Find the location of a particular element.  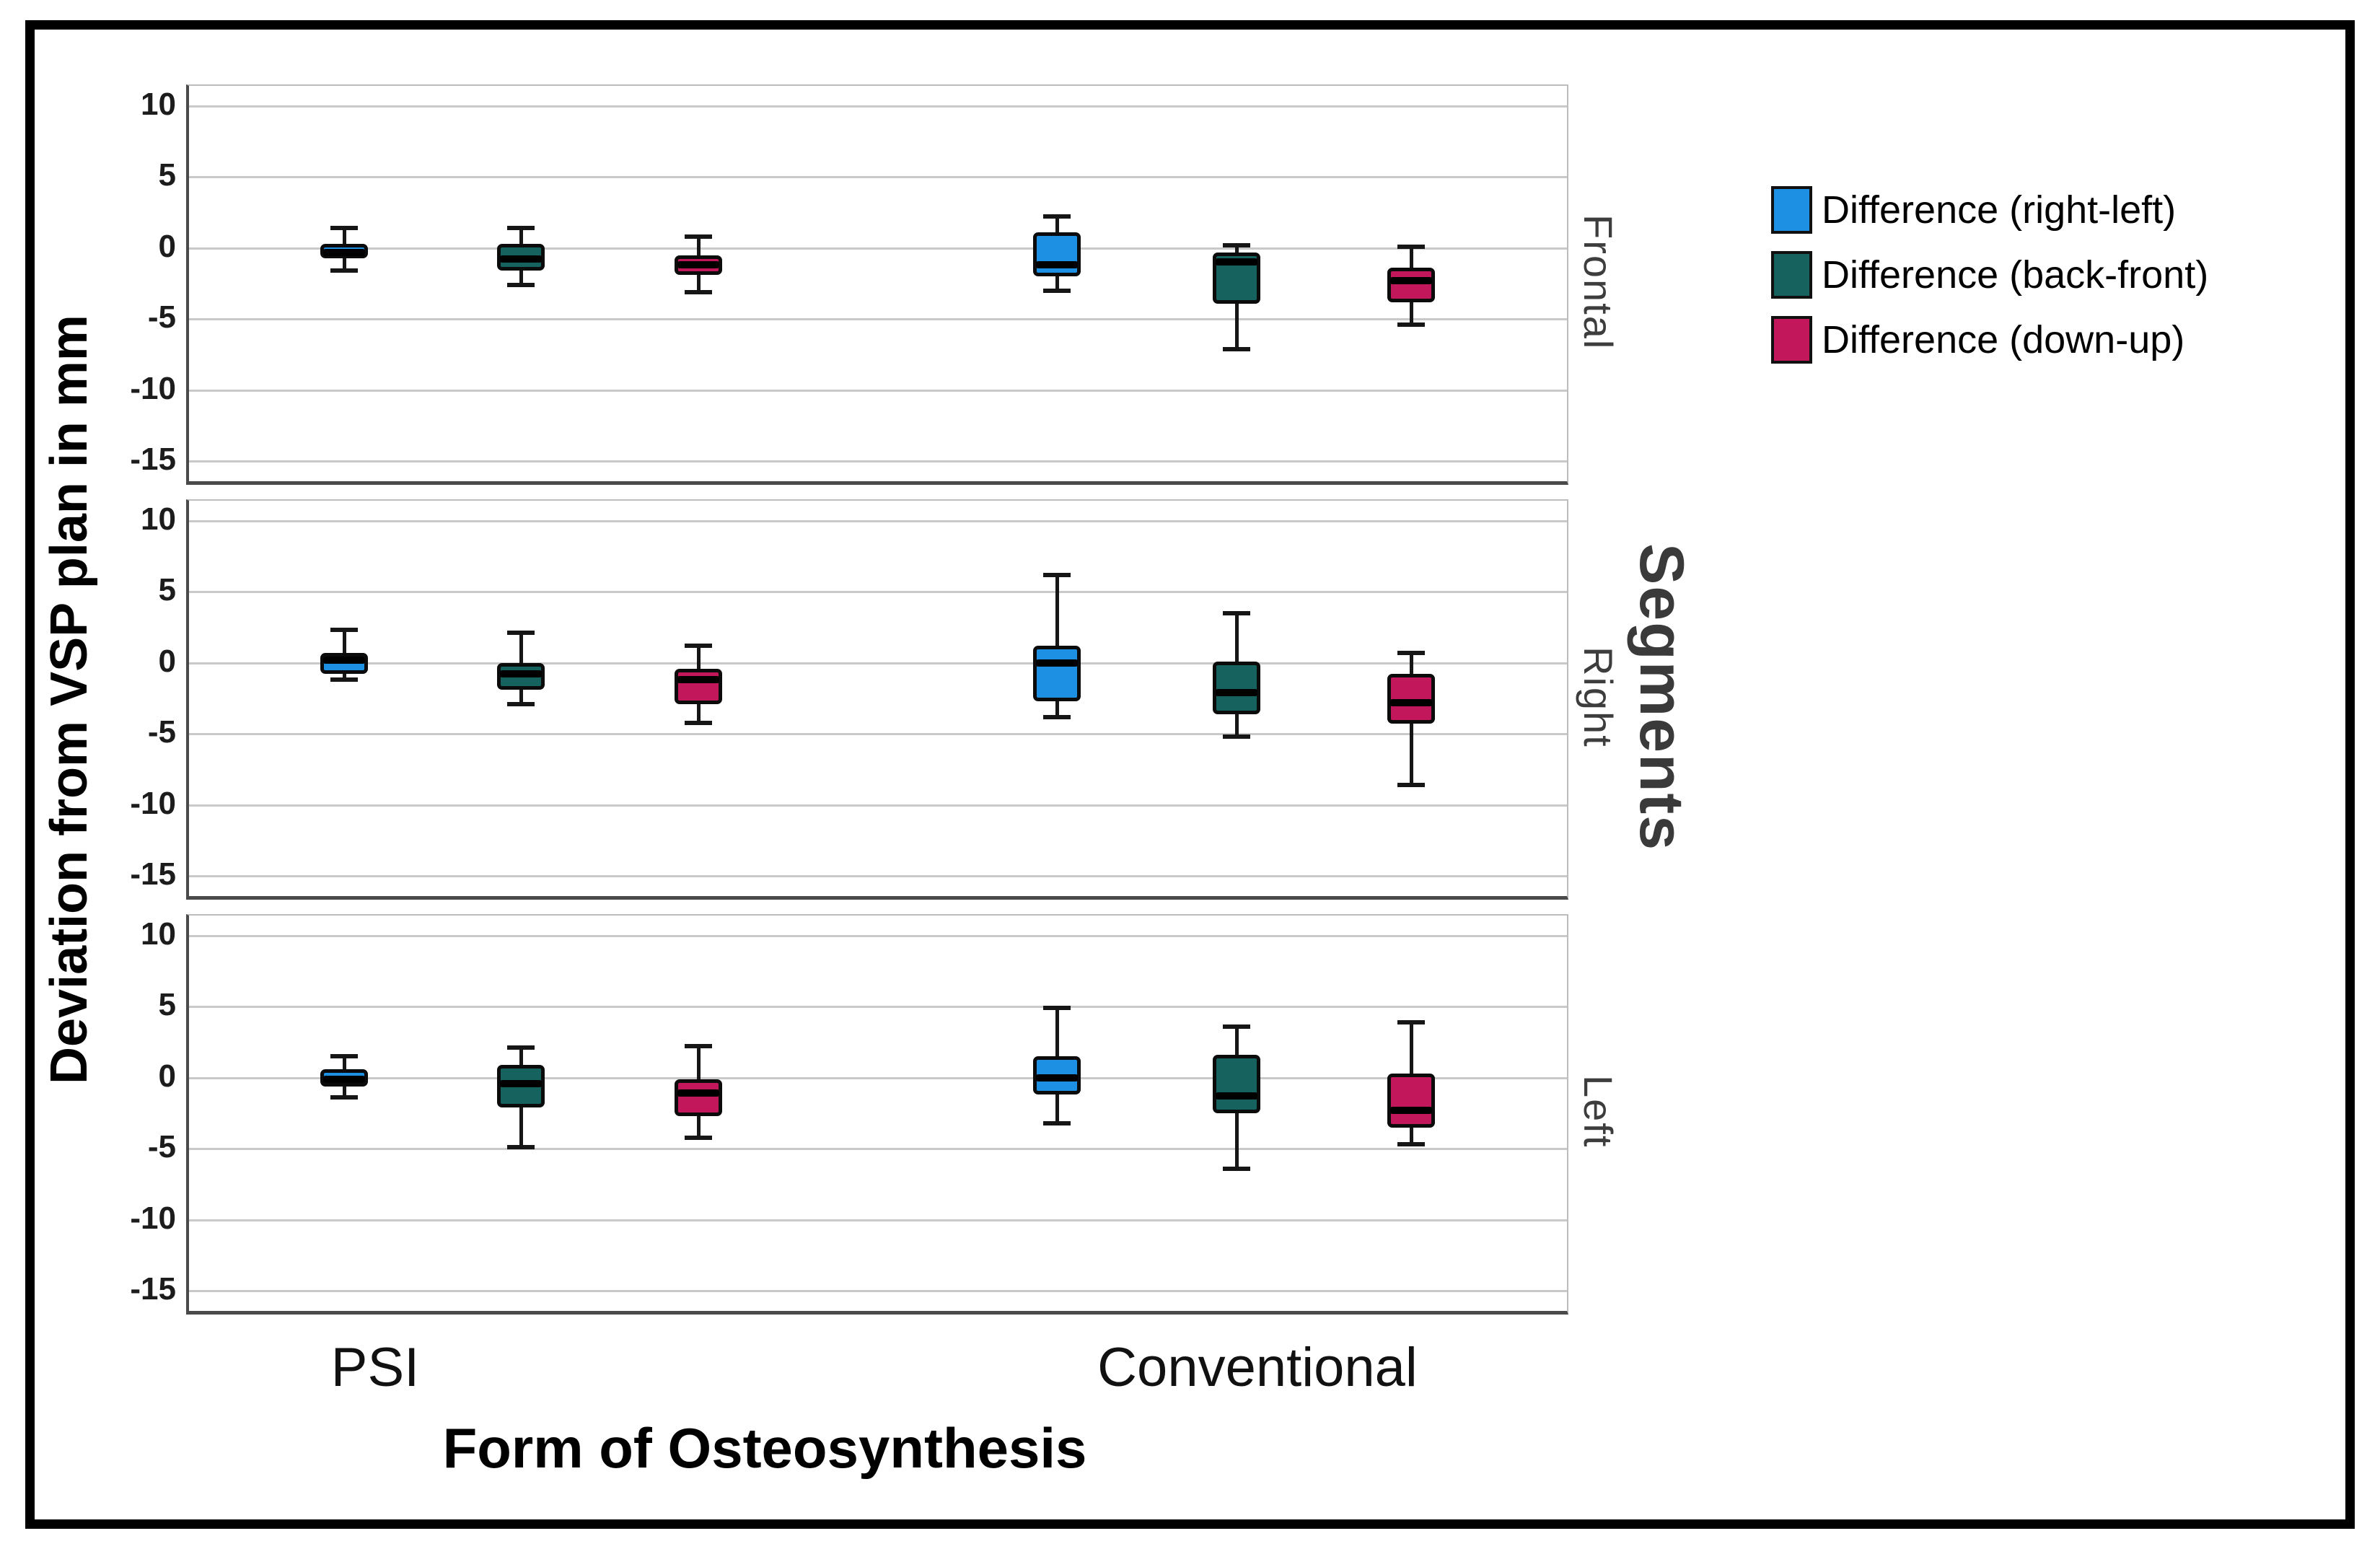

legend-label: Difference (down-up) is located at coordinates (2003, 339).